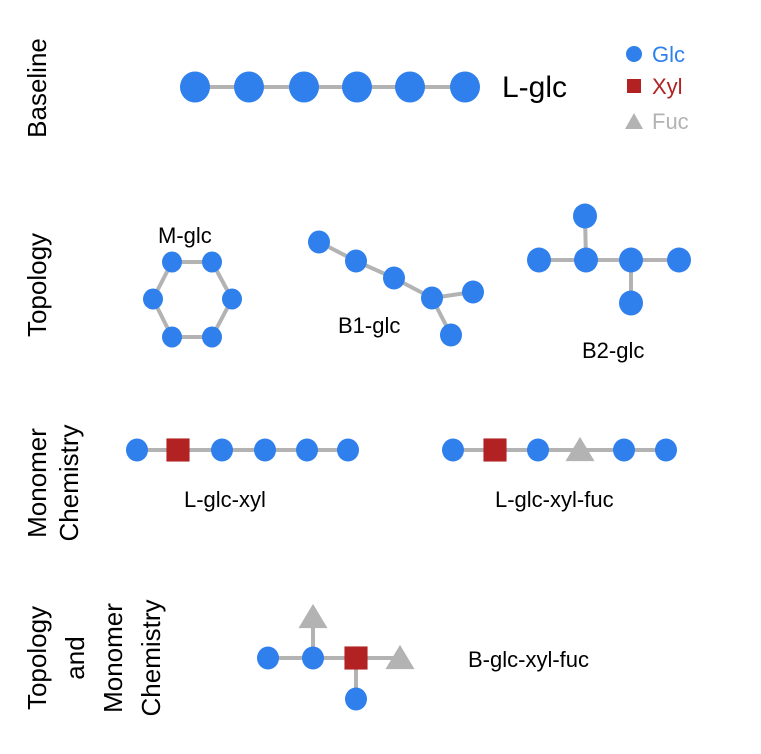 The width and height of the screenshot is (761, 754). What do you see at coordinates (192, 299) in the screenshot?
I see `molecule-m-glc` at bounding box center [192, 299].